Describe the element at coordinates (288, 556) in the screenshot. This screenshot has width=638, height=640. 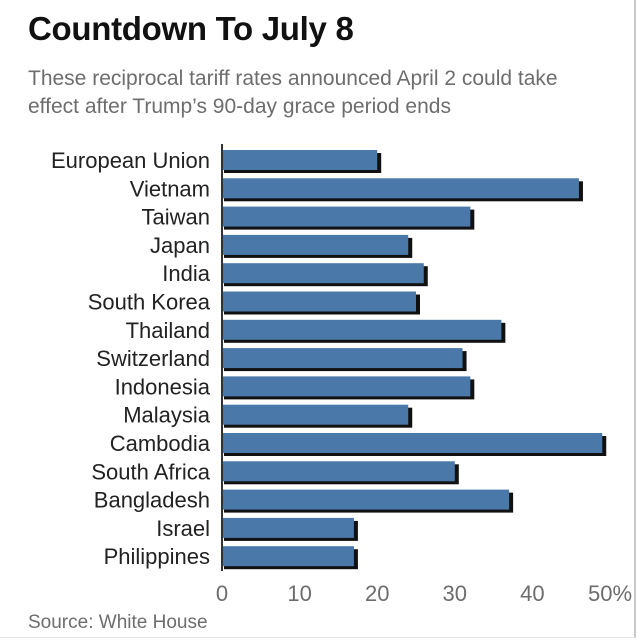
I see `bar-philippines` at that location.